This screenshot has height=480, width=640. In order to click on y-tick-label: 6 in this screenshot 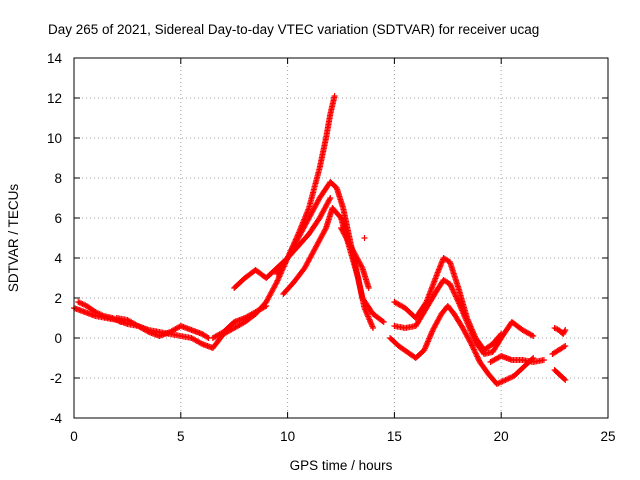, I will do `click(58, 218)`.